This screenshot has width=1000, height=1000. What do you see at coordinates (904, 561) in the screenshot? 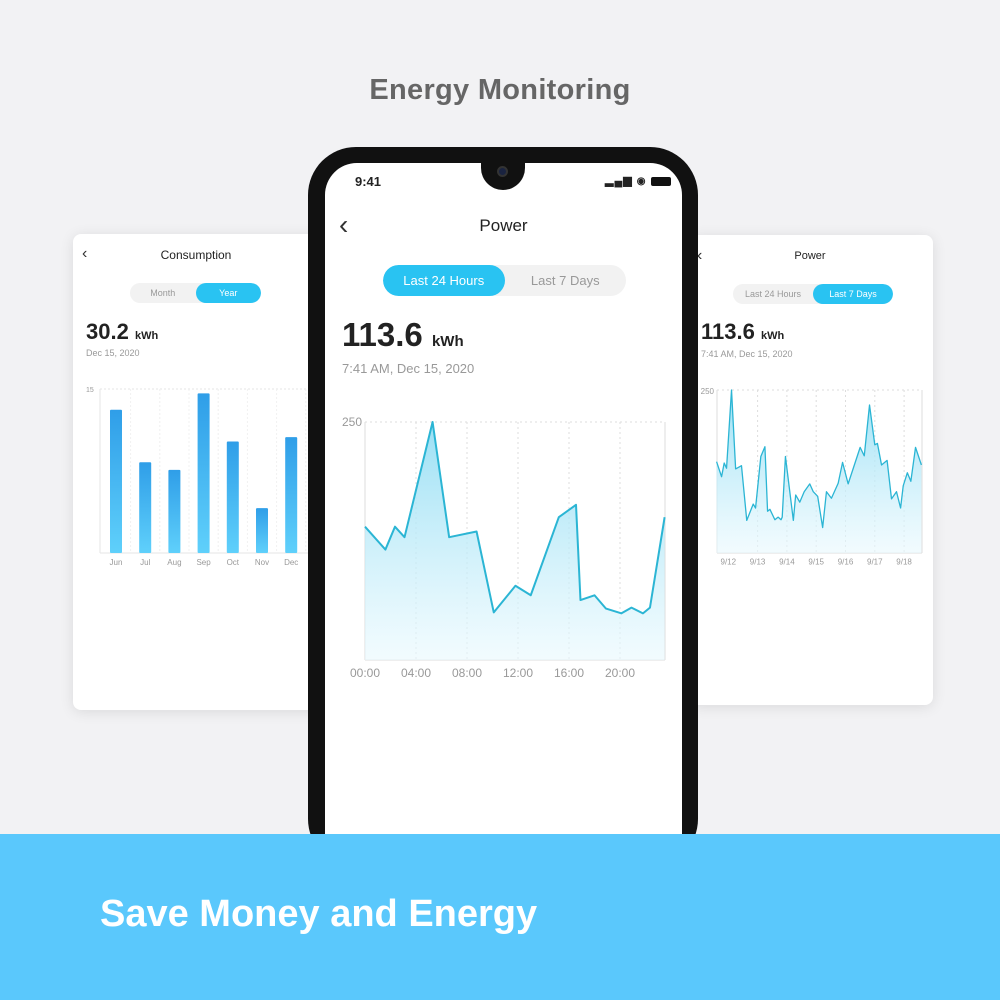
I see `x-tick-label: 9/18` at bounding box center [904, 561].